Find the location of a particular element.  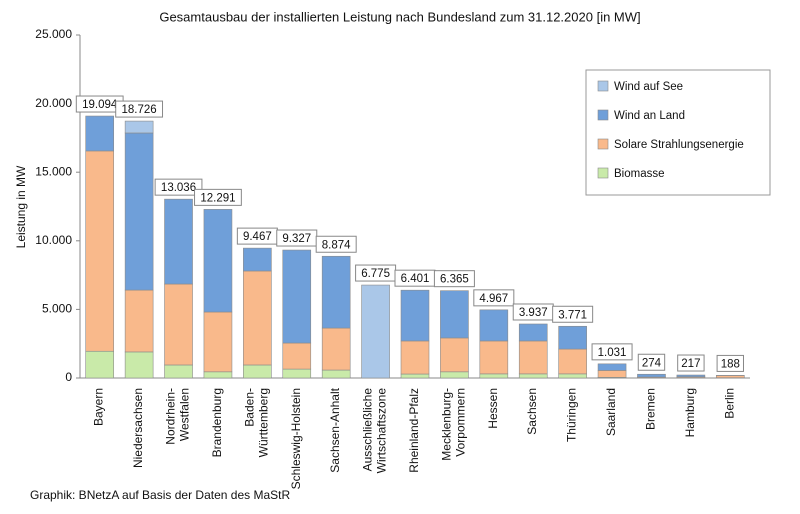

total-label: 6.401 is located at coordinates (415, 279).